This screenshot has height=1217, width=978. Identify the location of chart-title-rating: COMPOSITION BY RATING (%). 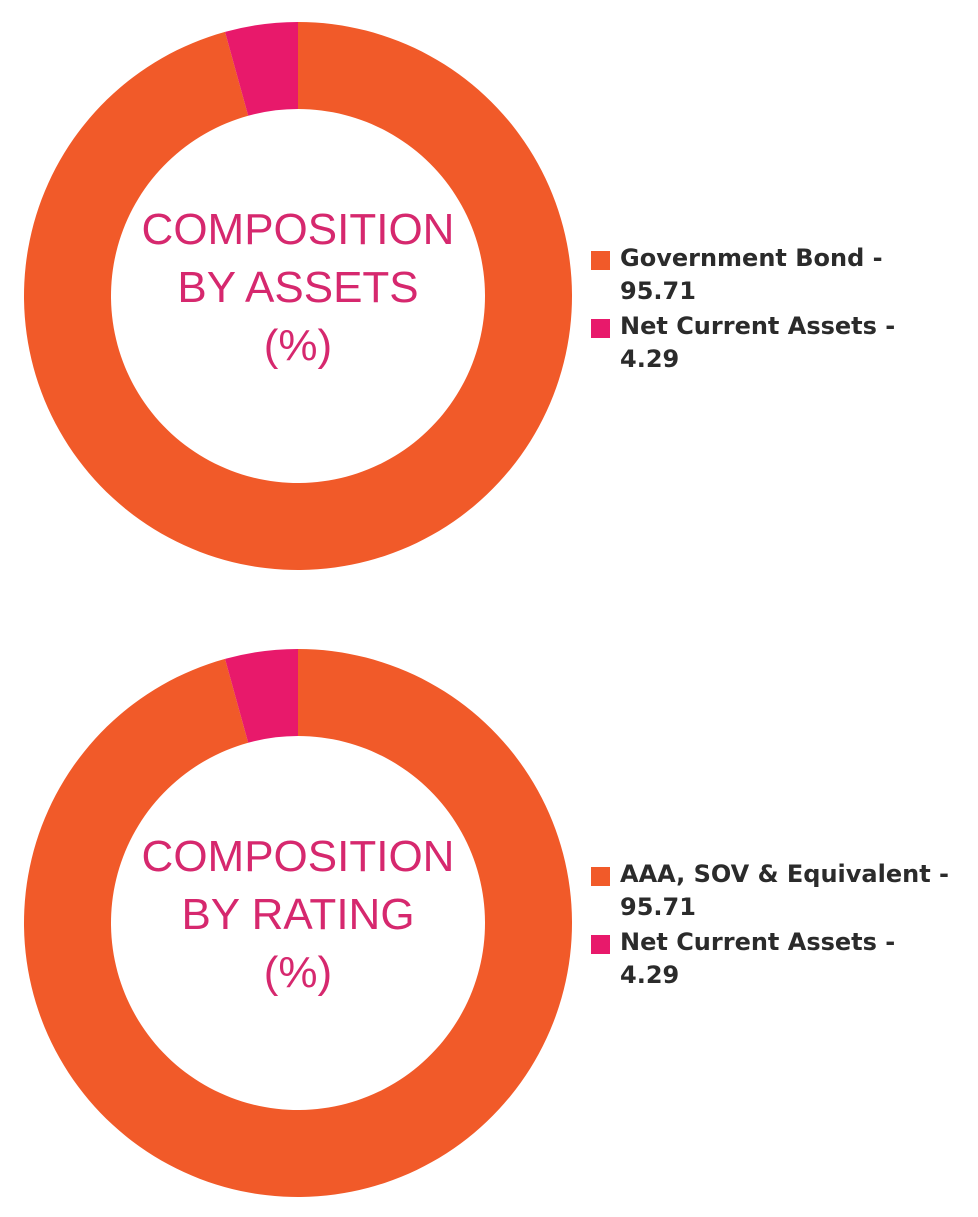
(298, 915).